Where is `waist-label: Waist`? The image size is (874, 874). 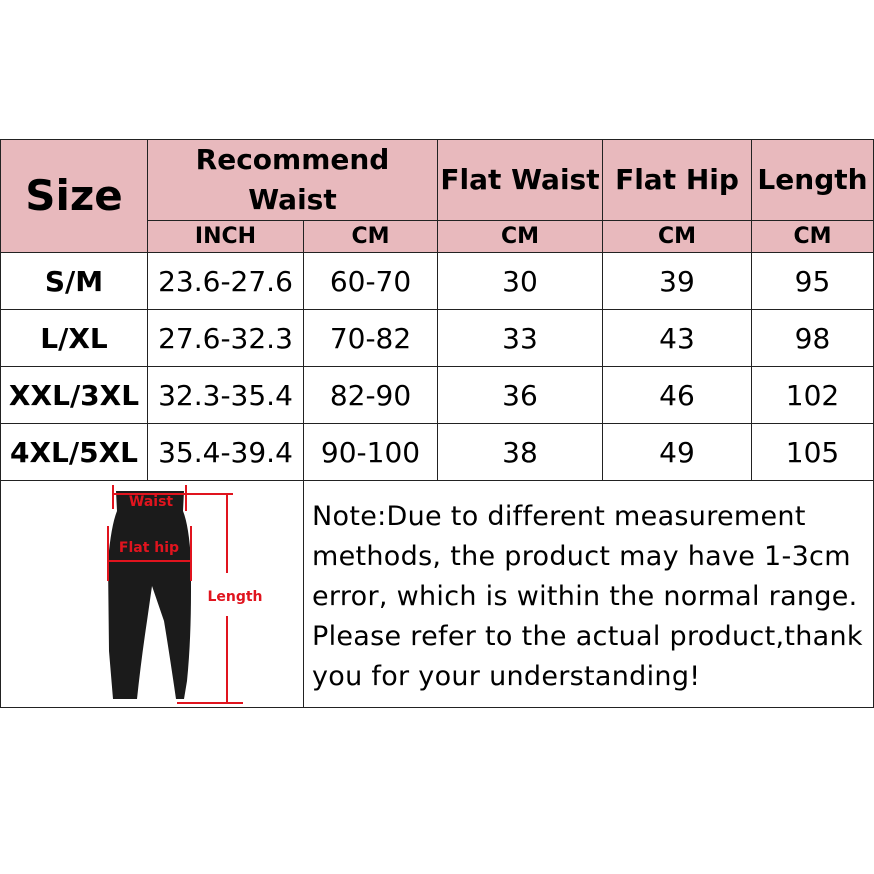 waist-label: Waist is located at coordinates (151, 502).